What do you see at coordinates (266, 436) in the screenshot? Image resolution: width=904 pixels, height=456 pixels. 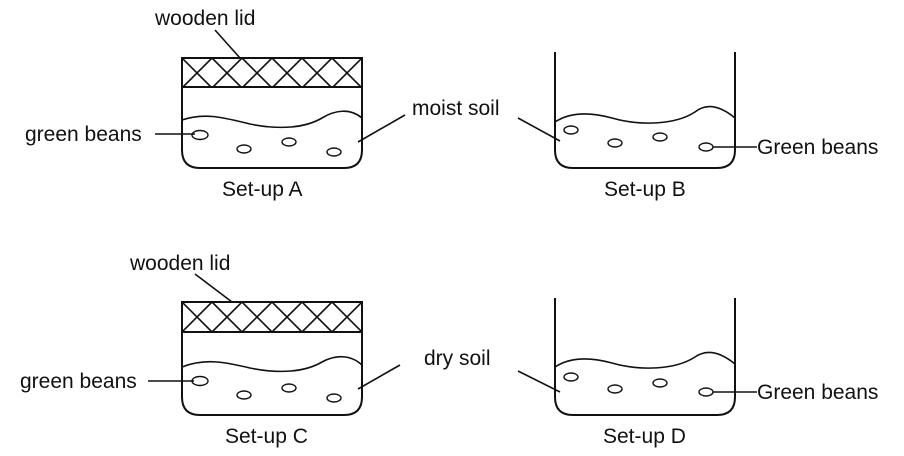 I see `caption-setup-c: Set-up C` at bounding box center [266, 436].